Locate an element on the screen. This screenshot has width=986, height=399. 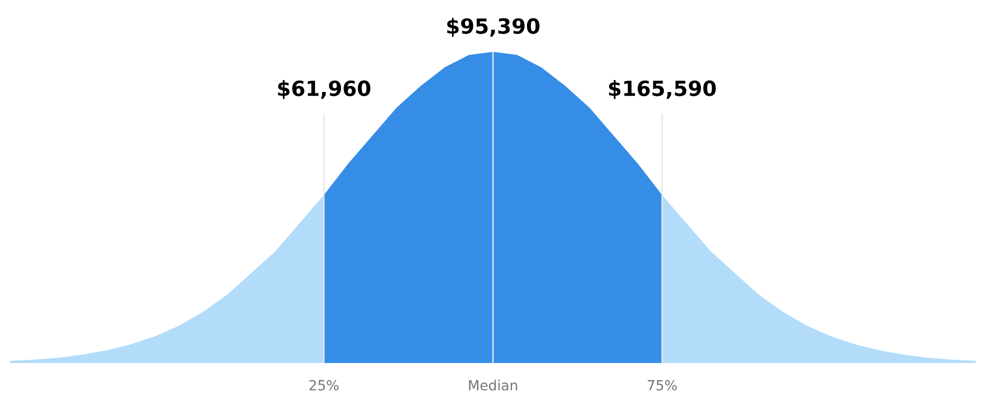
x-tick-label: Median is located at coordinates (493, 385).